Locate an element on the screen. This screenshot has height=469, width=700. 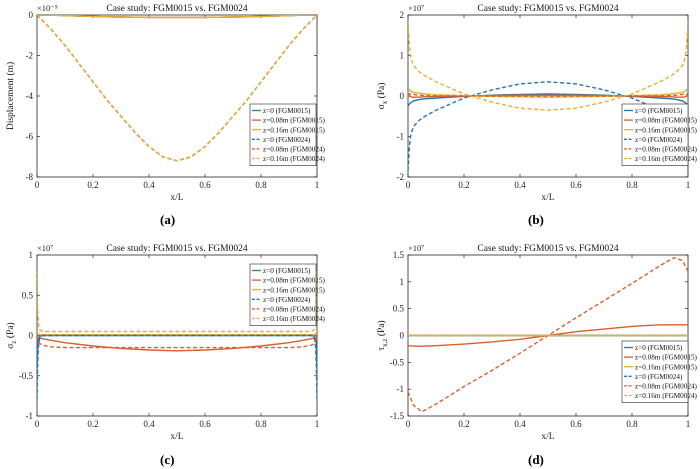
y-tick-label: -1.5 is located at coordinates (397, 416).